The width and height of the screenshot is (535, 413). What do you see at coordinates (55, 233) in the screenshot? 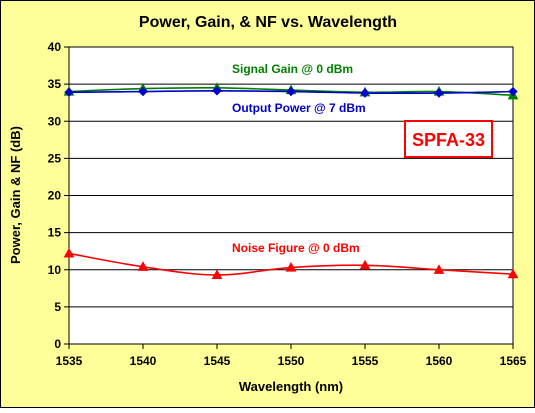
I see `y-tick-label: 15` at bounding box center [55, 233].